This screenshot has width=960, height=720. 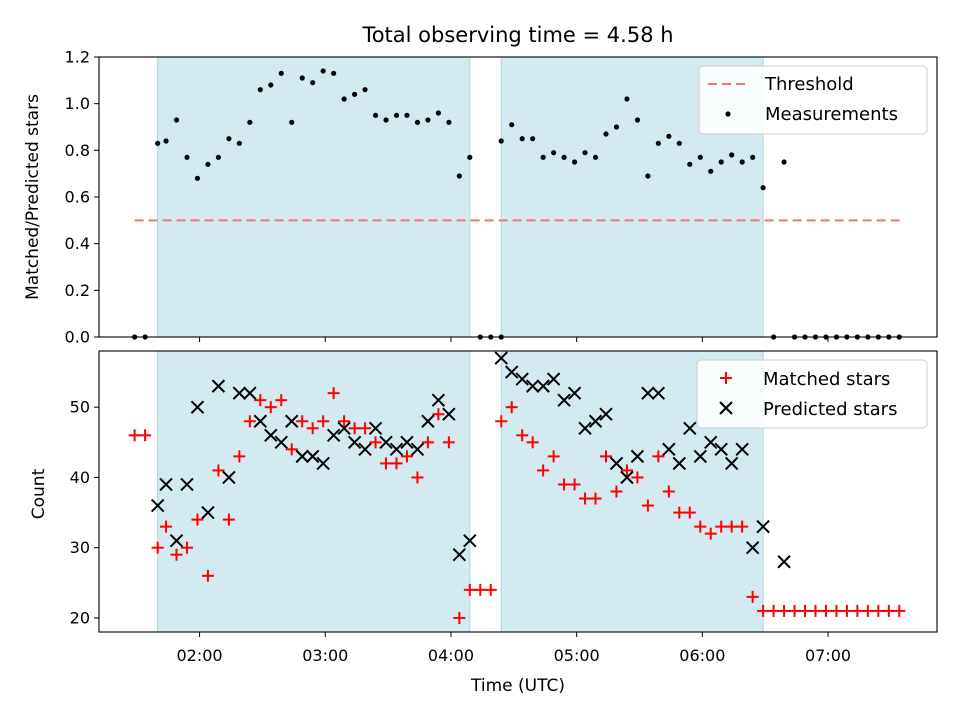 I want to click on legend-predicted-label: Predicted stars, so click(x=830, y=409).